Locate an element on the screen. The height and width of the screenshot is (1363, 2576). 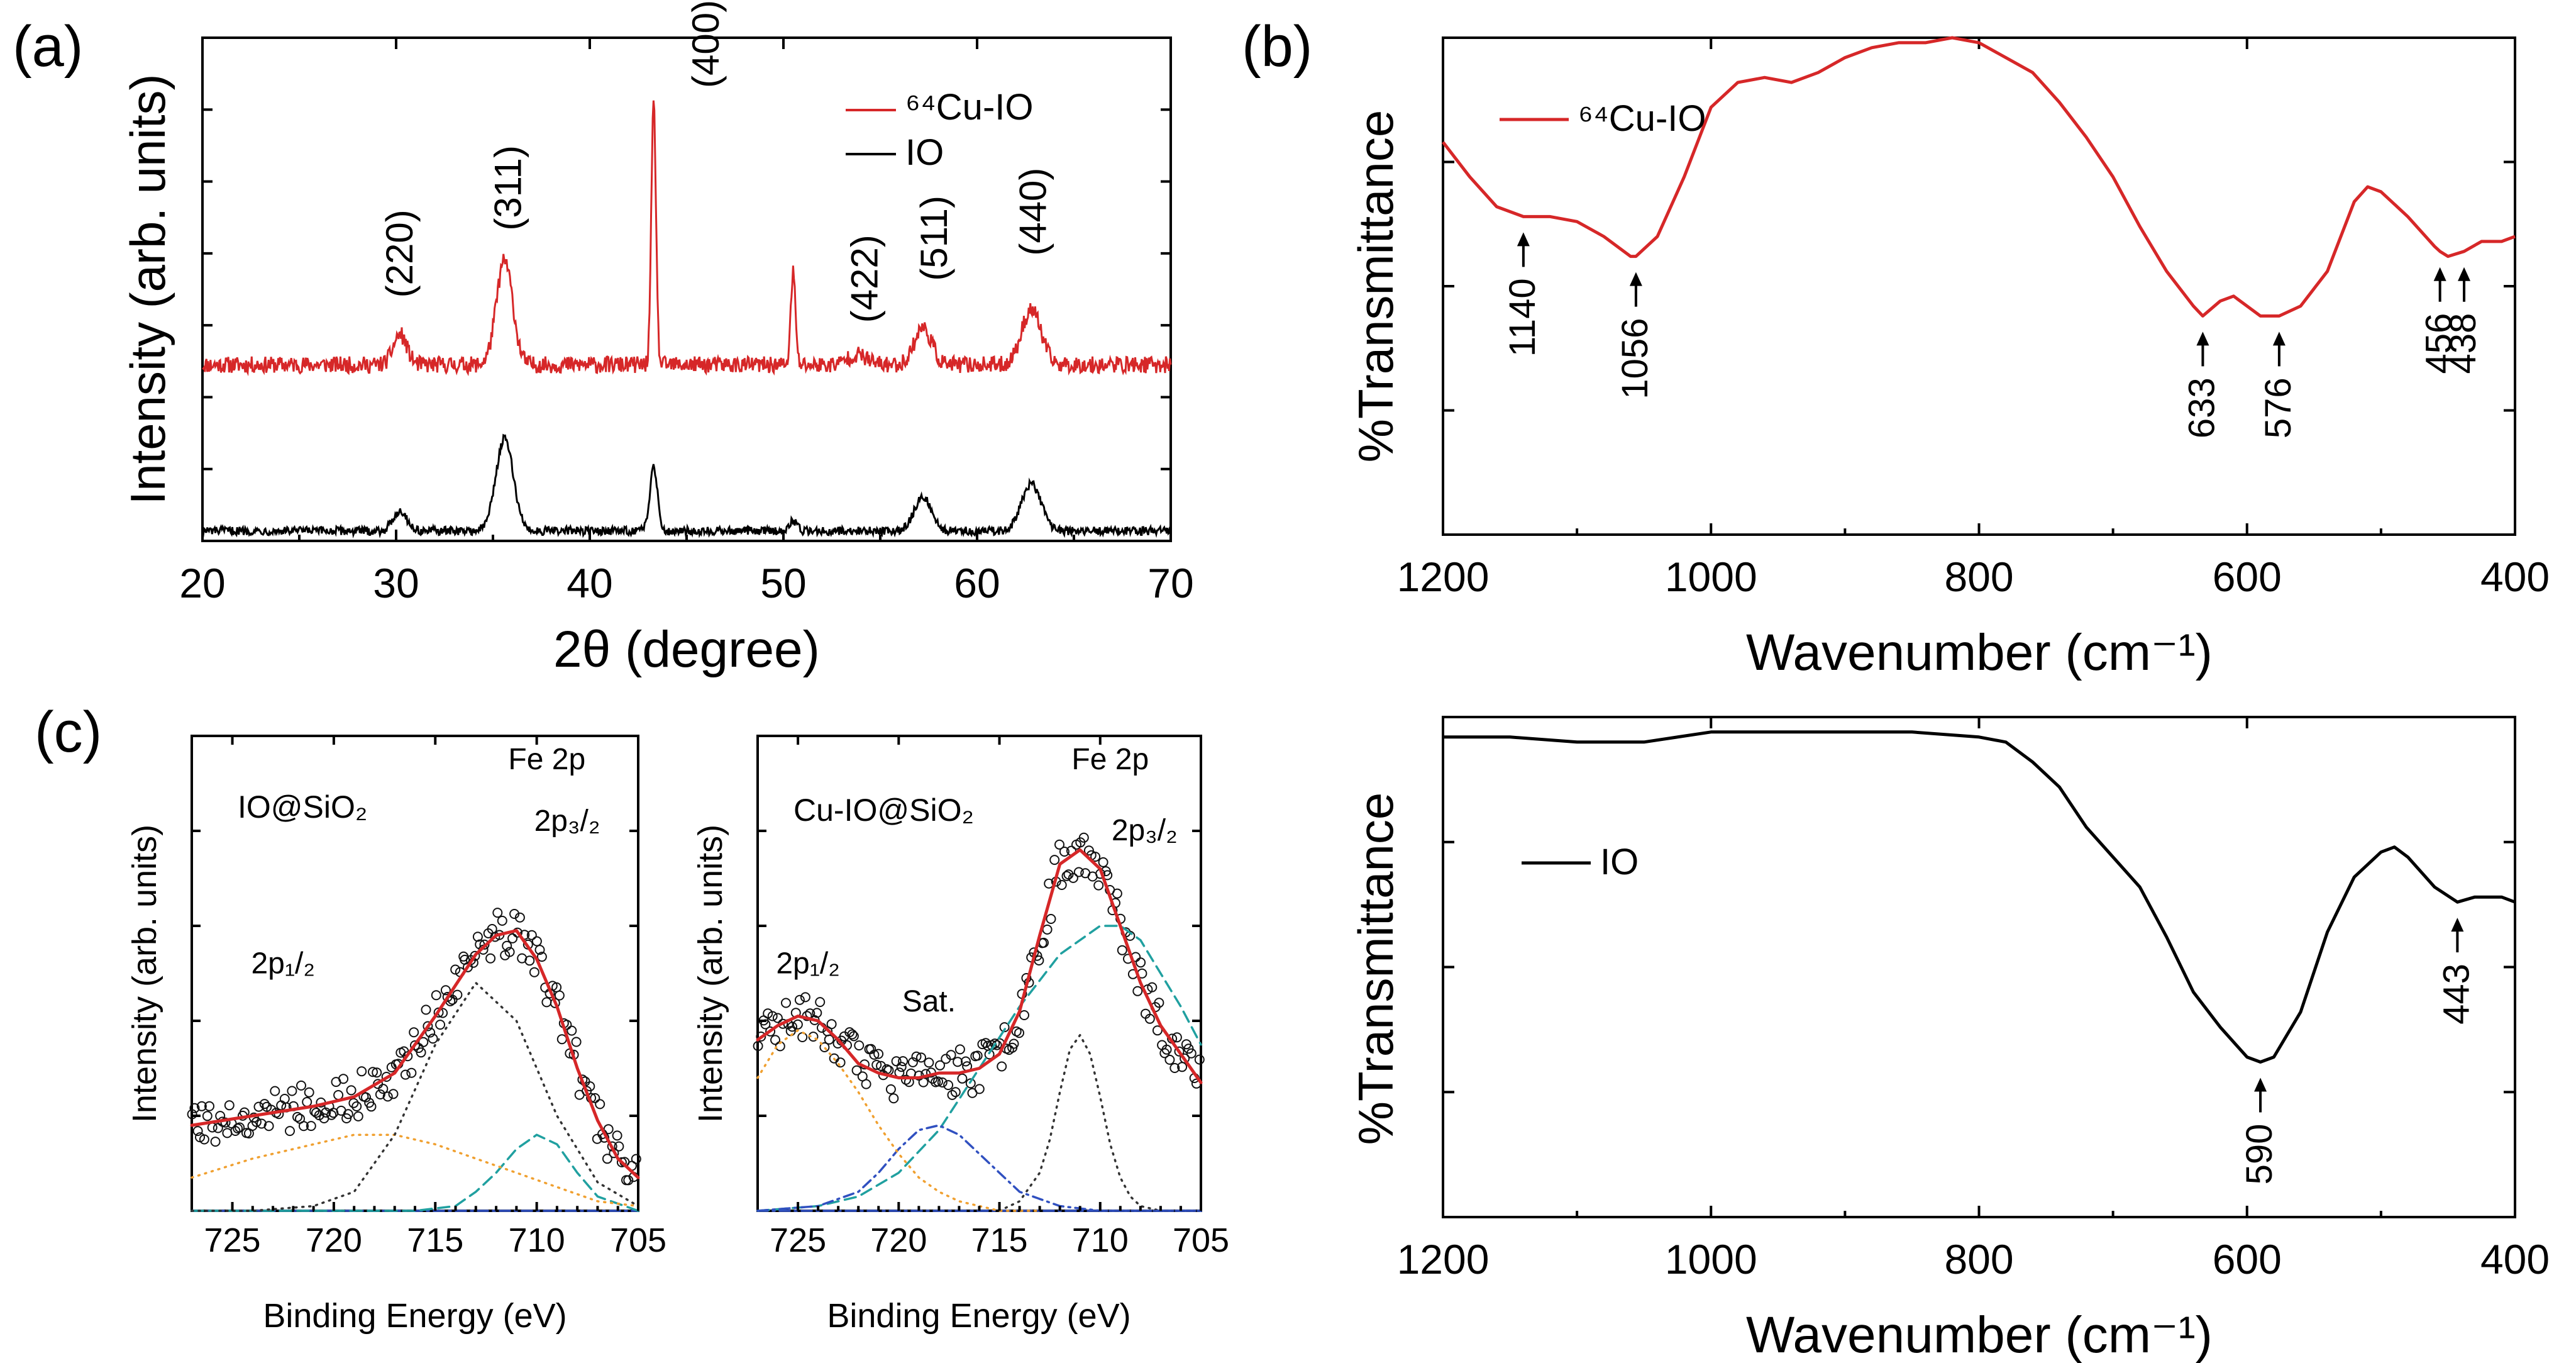
chart-b-bottom-legend: IO is located at coordinates (1619, 862).